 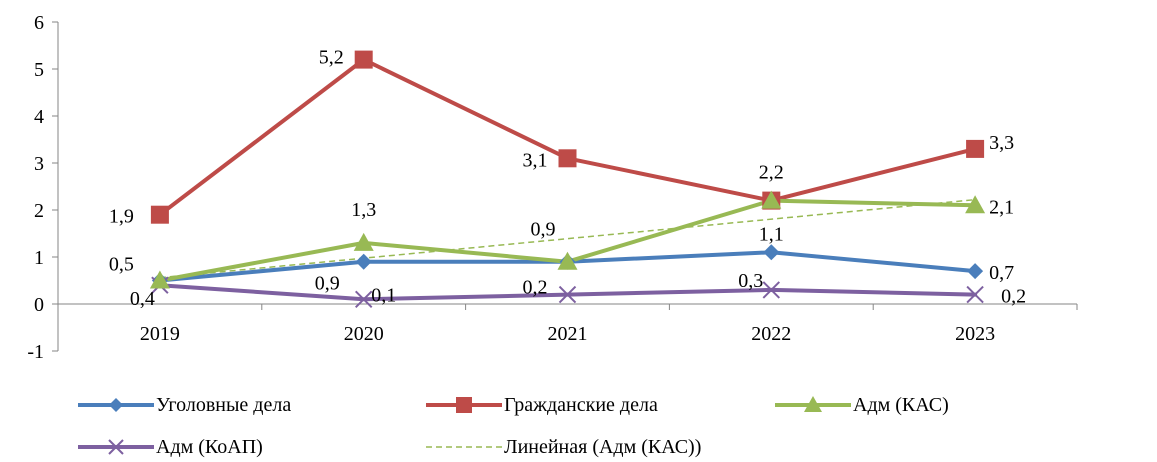 What do you see at coordinates (363, 210) in the screenshot?
I see `data-label: 1,3` at bounding box center [363, 210].